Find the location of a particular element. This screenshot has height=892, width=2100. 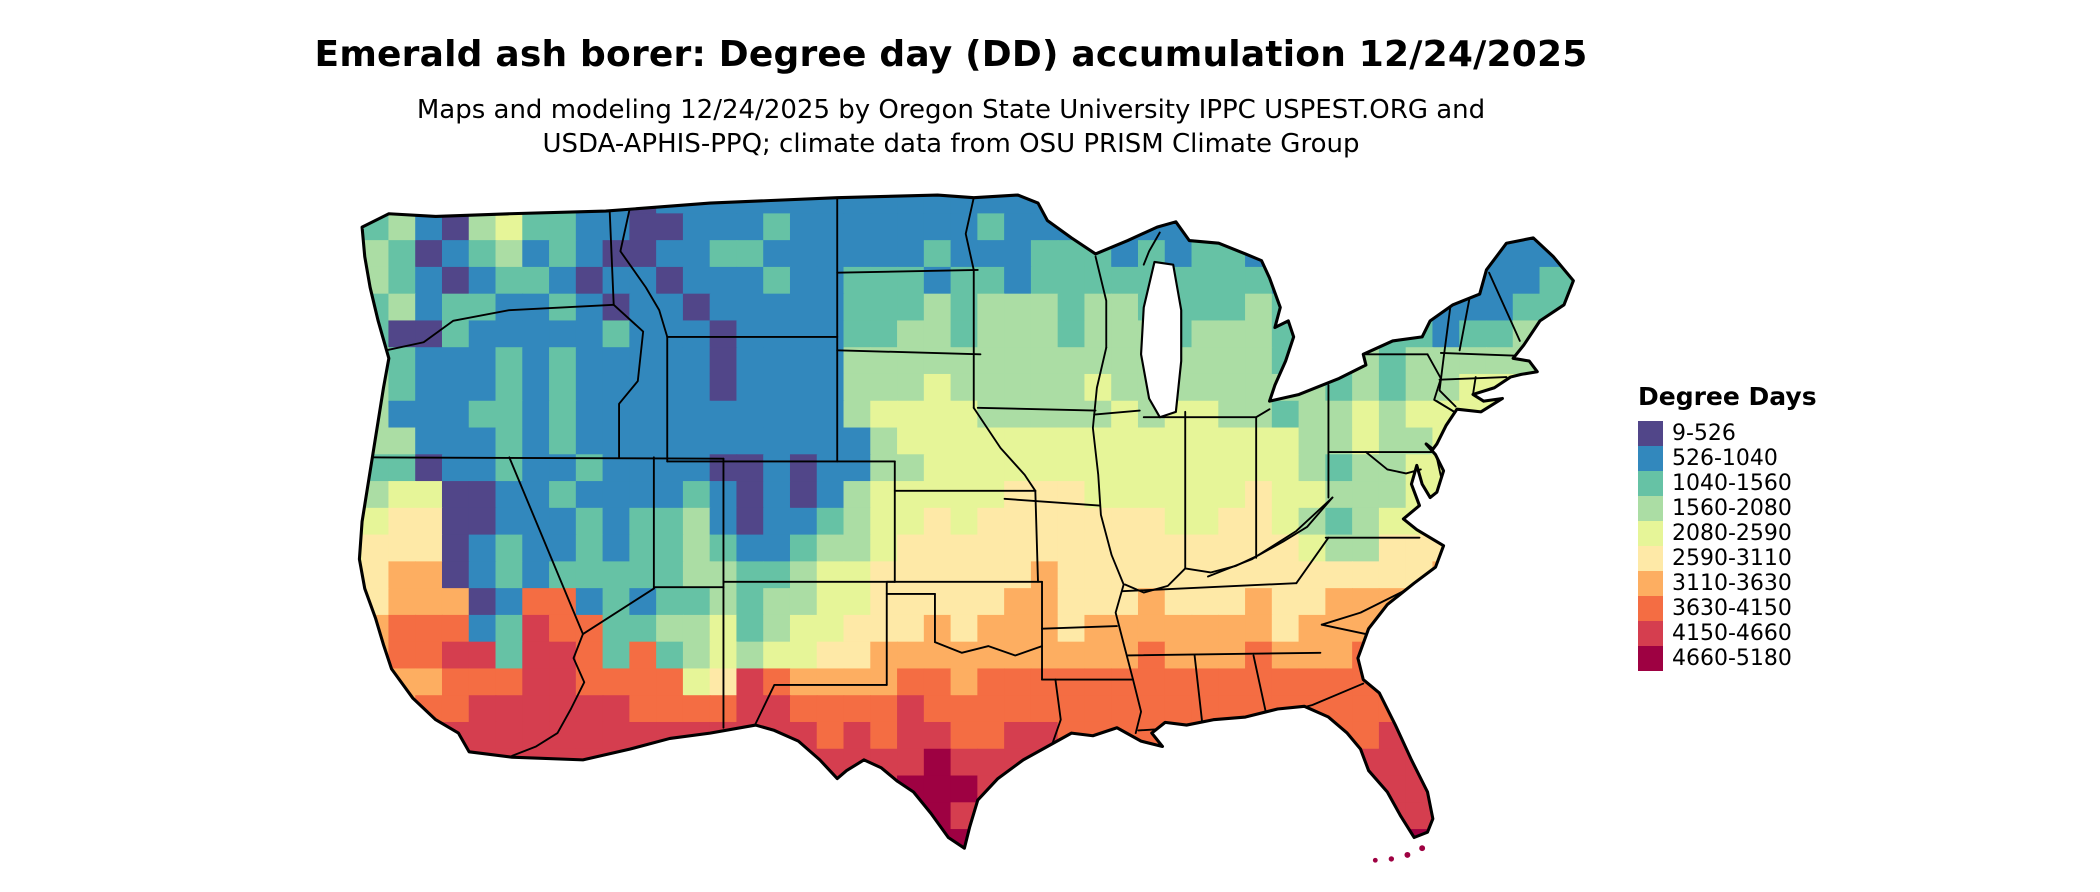

legend-entry: 2080-2590 is located at coordinates (1788, 533).